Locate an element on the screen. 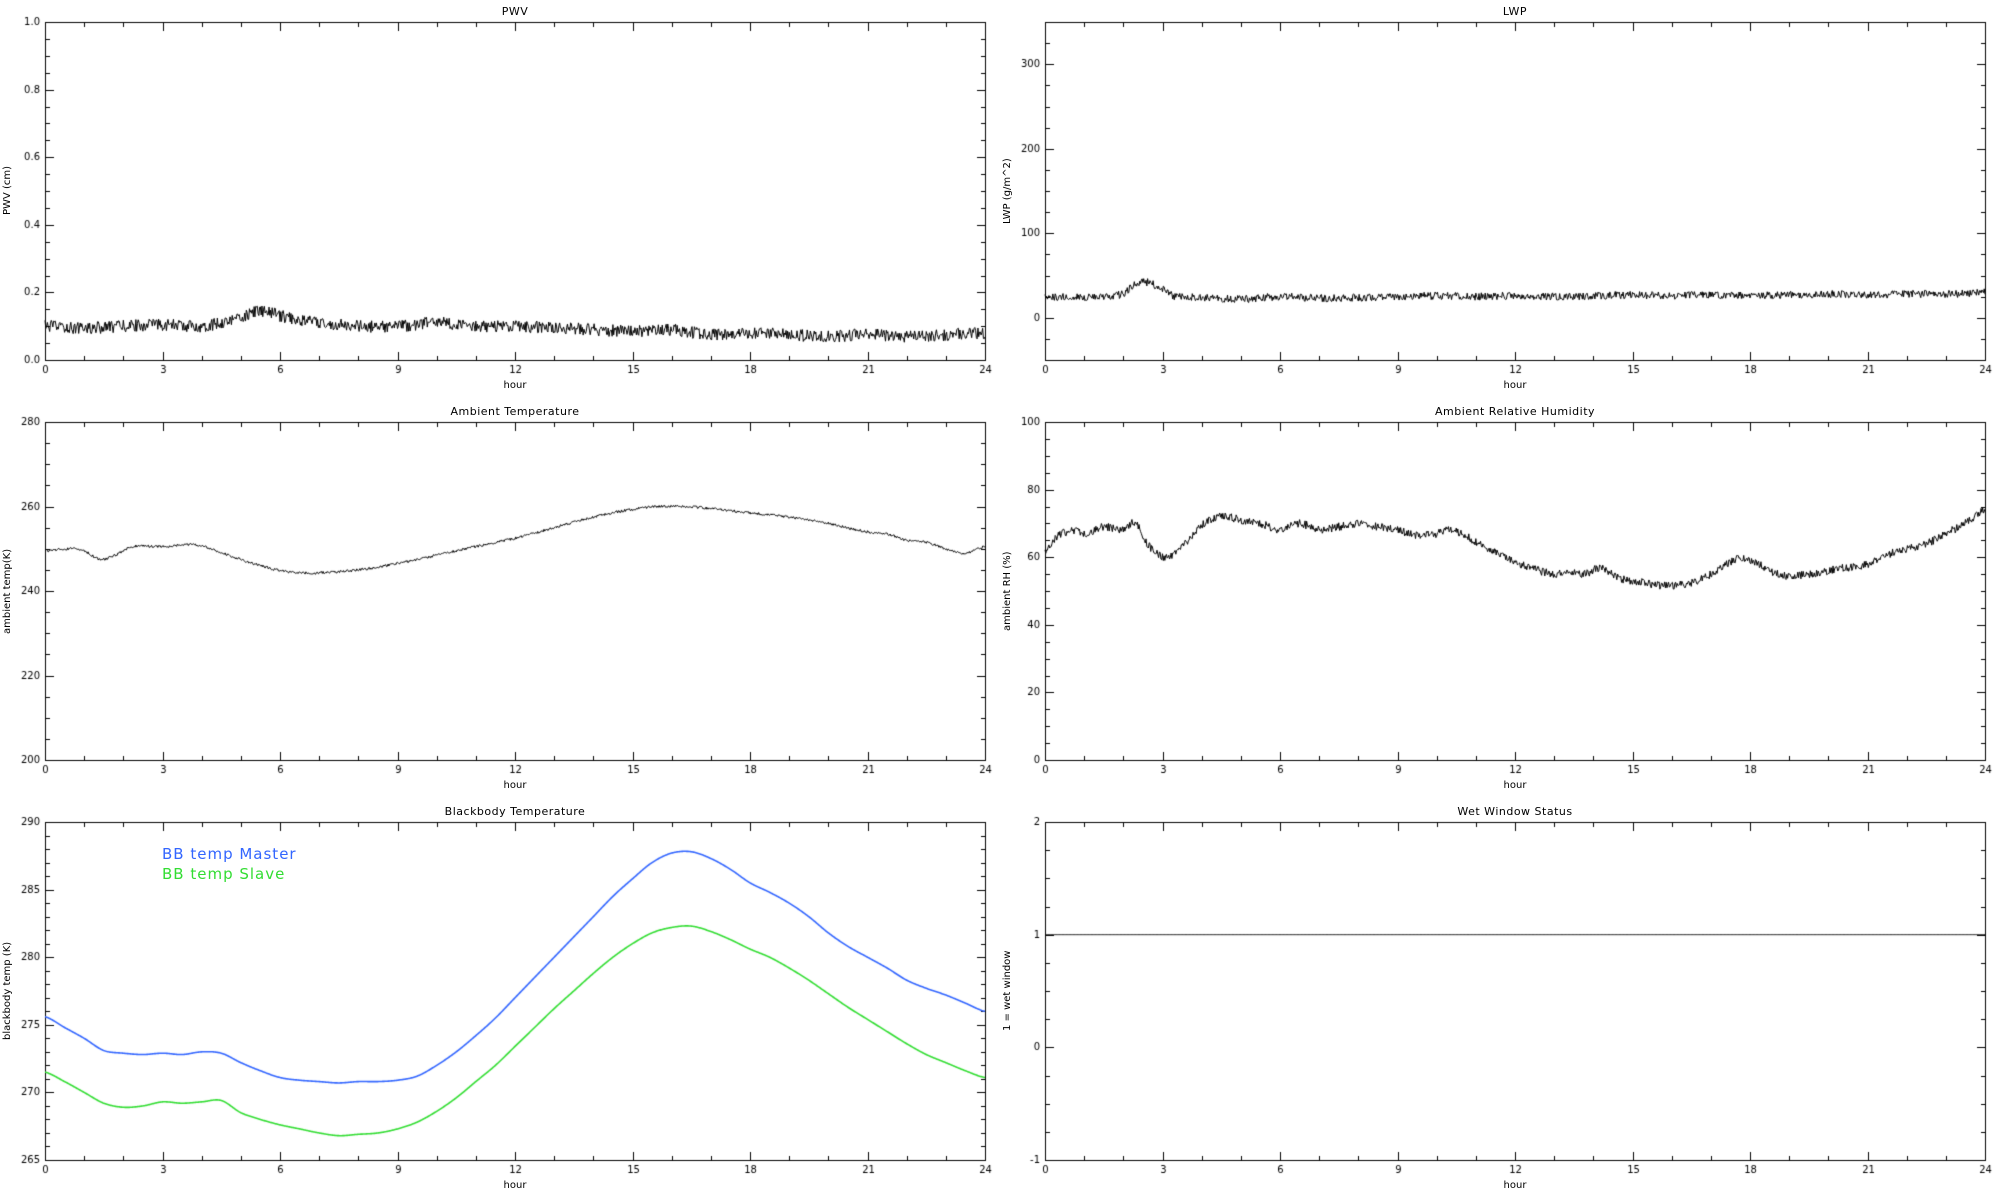  ambient-rh-y-axis-label: ambient RH (%) is located at coordinates (1007, 591).